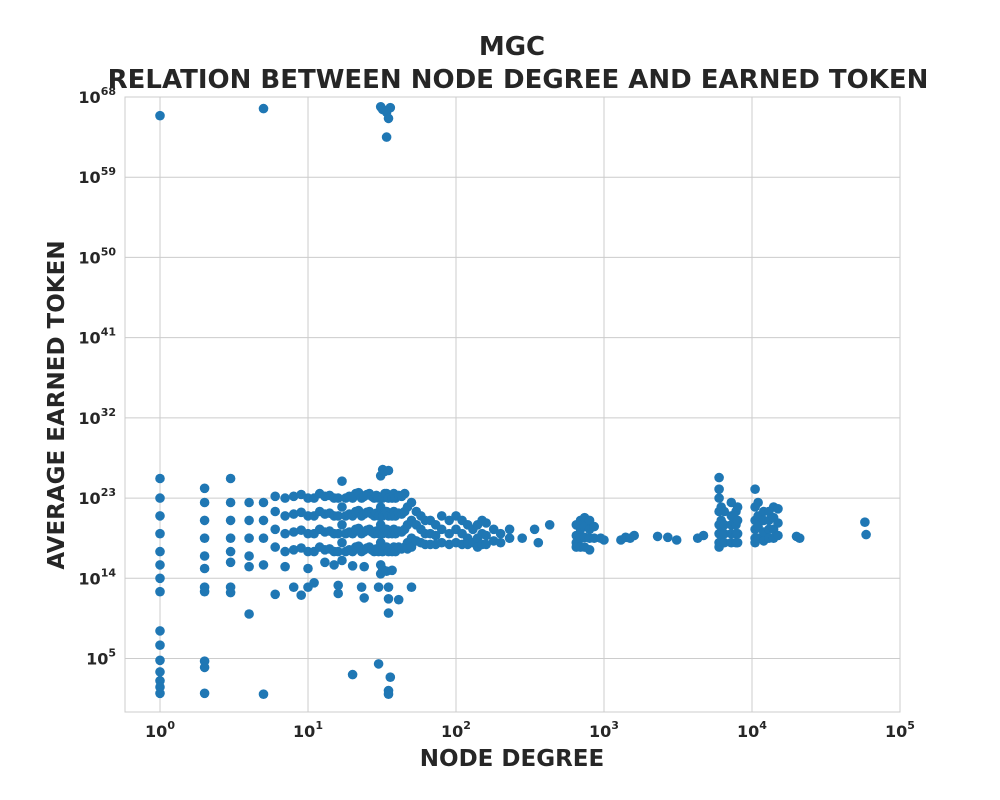 The height and width of the screenshot is (800, 1000). Describe the element at coordinates (512, 759) in the screenshot. I see `x-axis-label: NODE DEGREE` at that location.